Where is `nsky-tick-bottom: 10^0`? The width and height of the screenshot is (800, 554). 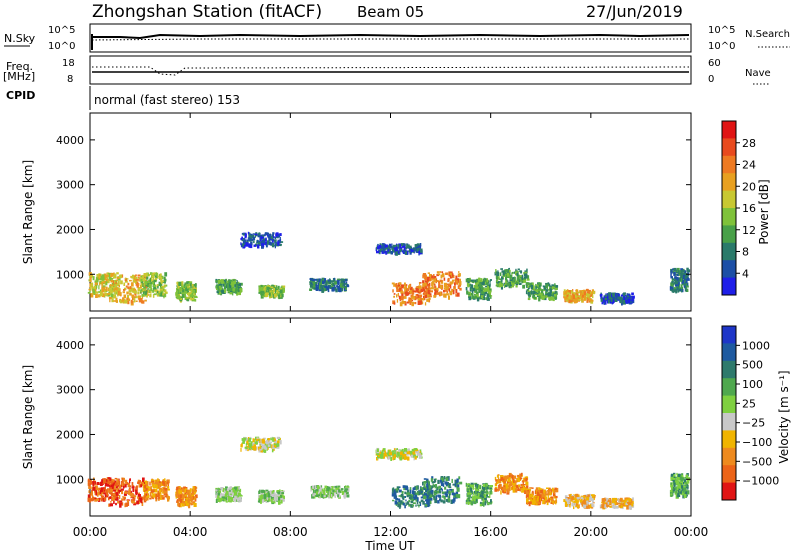
nsky-tick-bottom: 10^0 is located at coordinates (61, 46).